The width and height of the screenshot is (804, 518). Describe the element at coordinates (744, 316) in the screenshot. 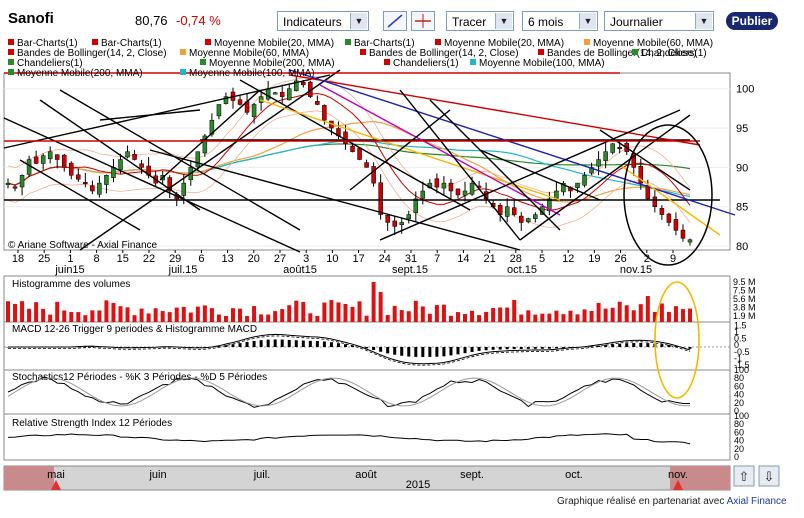

I see `volume-tick-label: 1.9 M` at that location.